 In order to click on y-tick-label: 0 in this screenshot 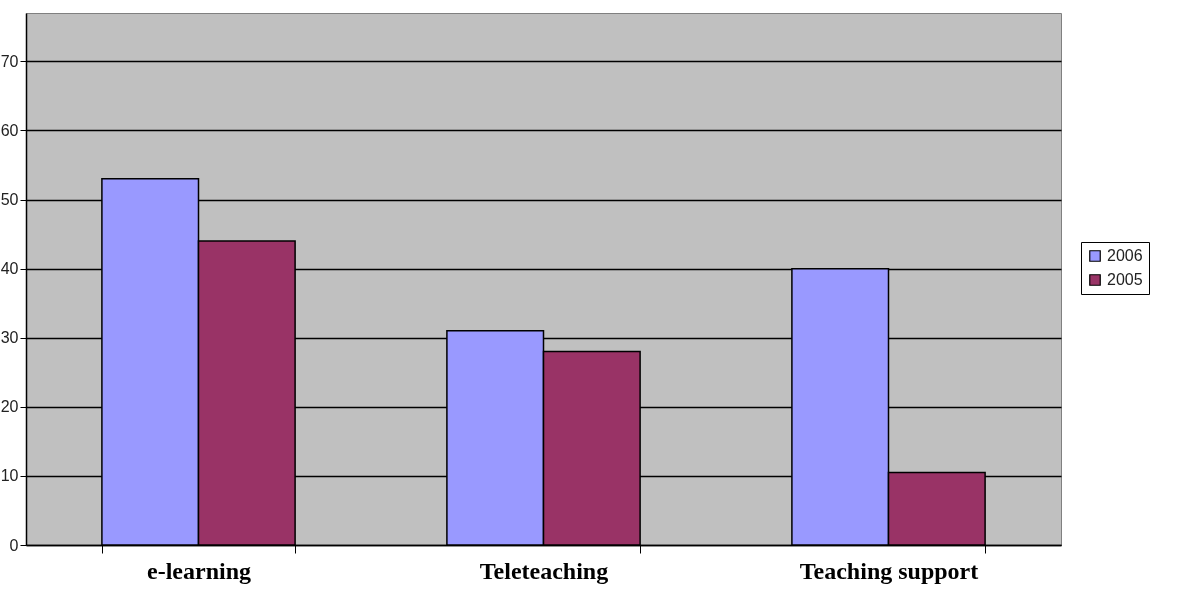, I will do `click(14, 545)`.